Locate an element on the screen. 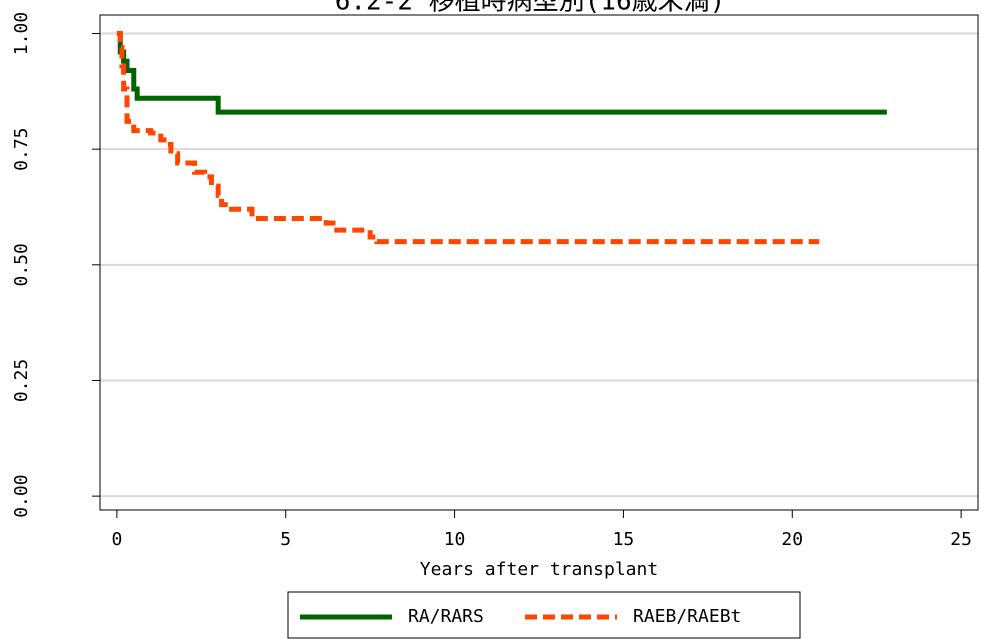 This screenshot has width=981, height=639. series-line is located at coordinates (501, 73).